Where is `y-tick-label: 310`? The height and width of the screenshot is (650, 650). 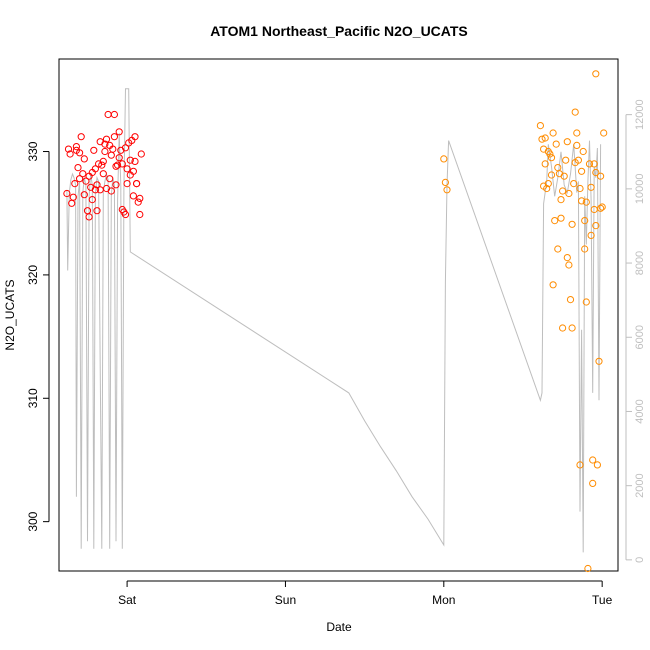
y-tick-label: 310 is located at coordinates (33, 398).